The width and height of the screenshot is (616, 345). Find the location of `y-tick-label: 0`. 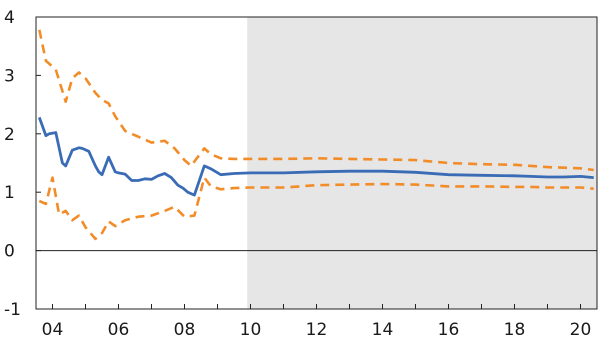

y-tick-label: 0 is located at coordinates (9, 252).